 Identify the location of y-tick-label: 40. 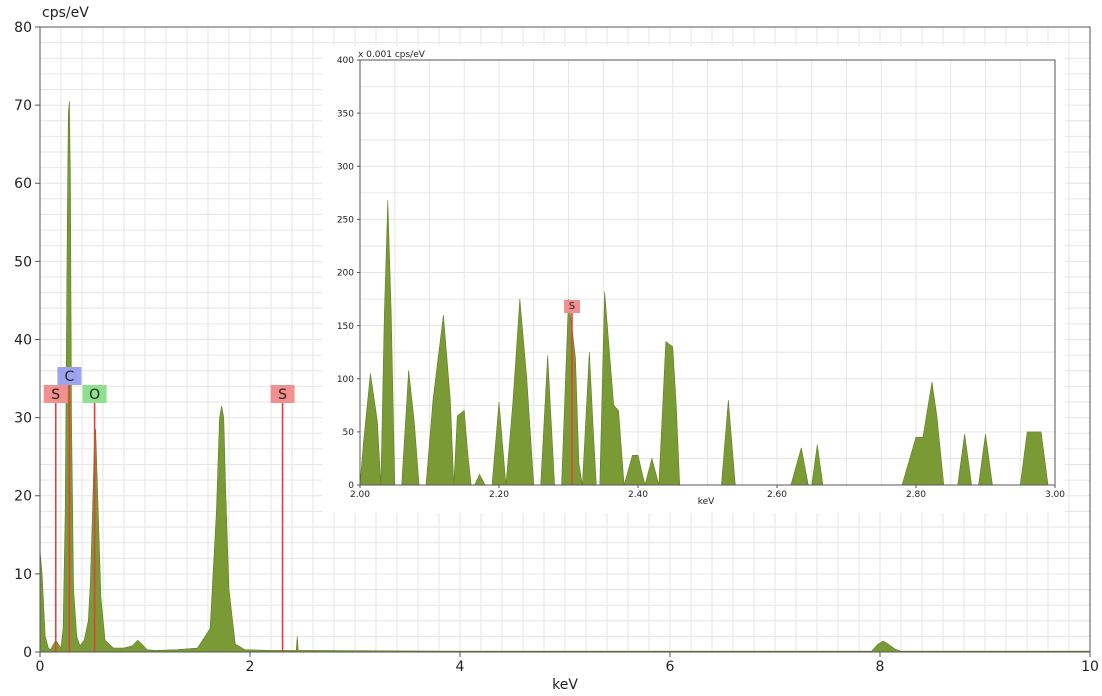
(23, 340).